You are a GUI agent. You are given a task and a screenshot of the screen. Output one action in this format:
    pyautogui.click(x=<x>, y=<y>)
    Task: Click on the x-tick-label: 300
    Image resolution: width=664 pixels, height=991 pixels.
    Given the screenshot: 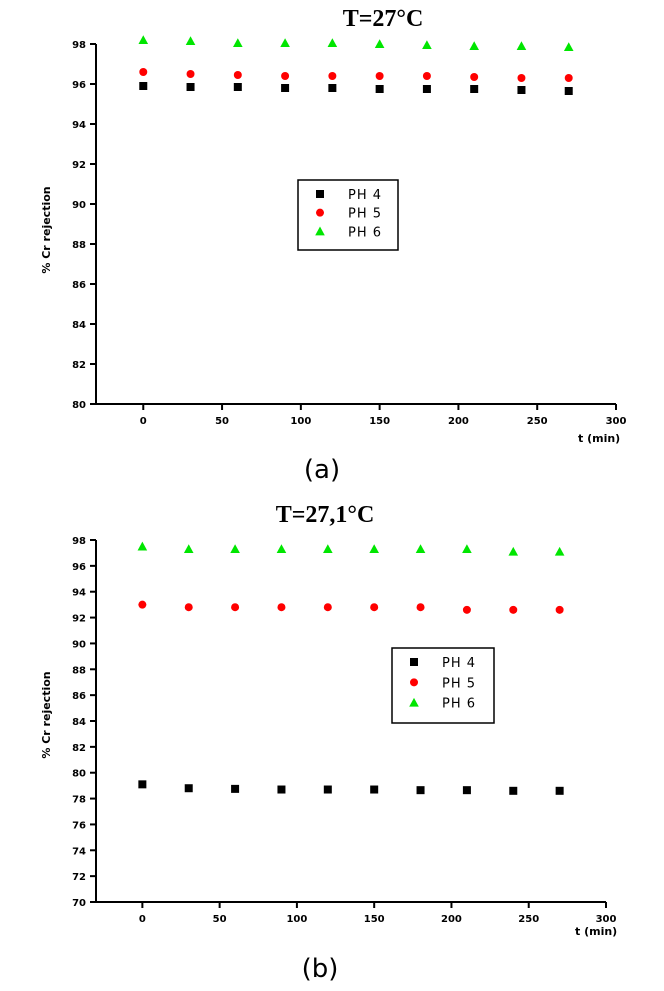 What is the action you would take?
    pyautogui.click(x=616, y=421)
    